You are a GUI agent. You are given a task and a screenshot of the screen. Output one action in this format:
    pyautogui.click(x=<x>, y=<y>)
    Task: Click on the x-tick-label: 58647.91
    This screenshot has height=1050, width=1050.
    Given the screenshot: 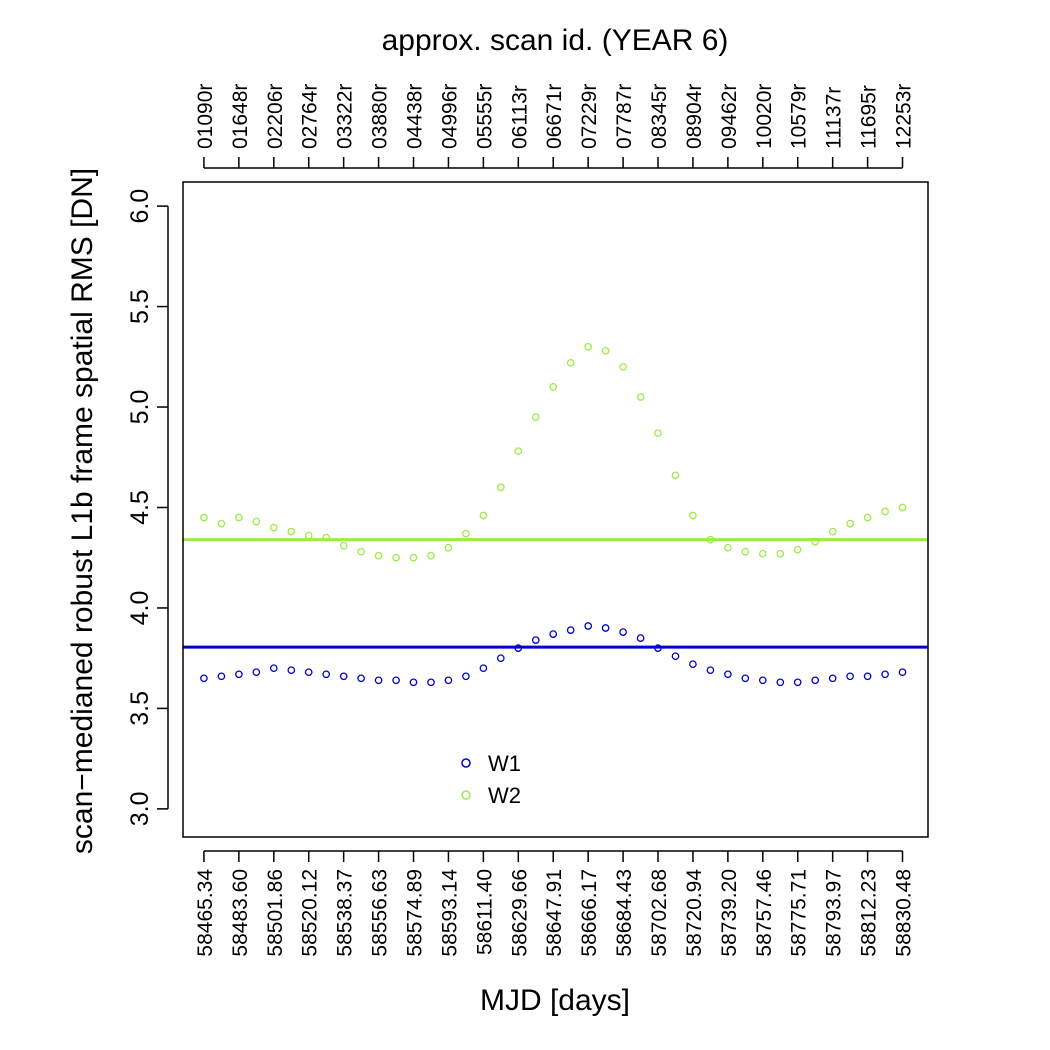 What is the action you would take?
    pyautogui.click(x=554, y=913)
    